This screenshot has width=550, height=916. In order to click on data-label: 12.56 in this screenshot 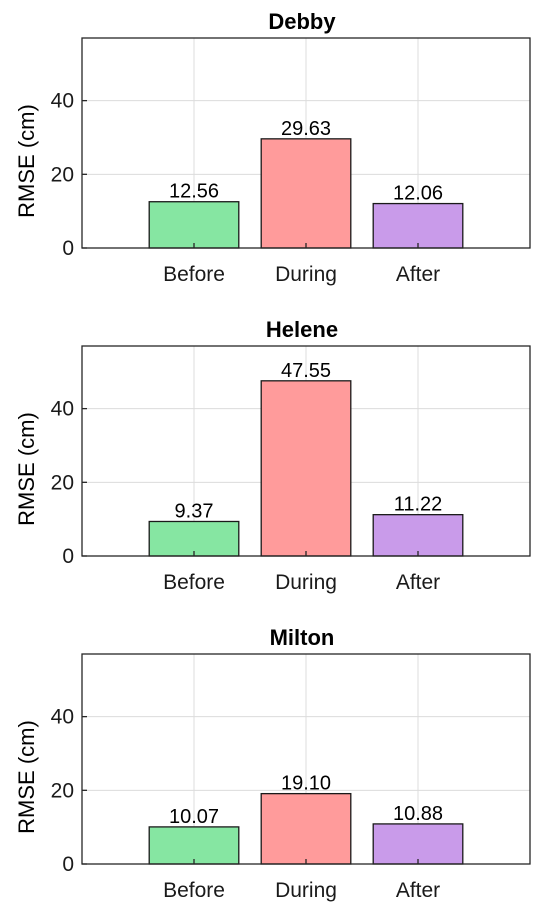, I will do `click(194, 192)`.